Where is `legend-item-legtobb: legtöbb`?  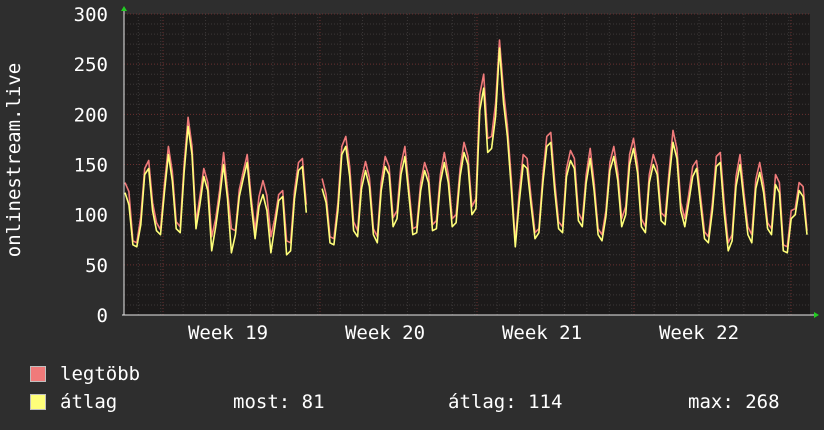 legend-item-legtobb: legtöbb is located at coordinates (420, 374).